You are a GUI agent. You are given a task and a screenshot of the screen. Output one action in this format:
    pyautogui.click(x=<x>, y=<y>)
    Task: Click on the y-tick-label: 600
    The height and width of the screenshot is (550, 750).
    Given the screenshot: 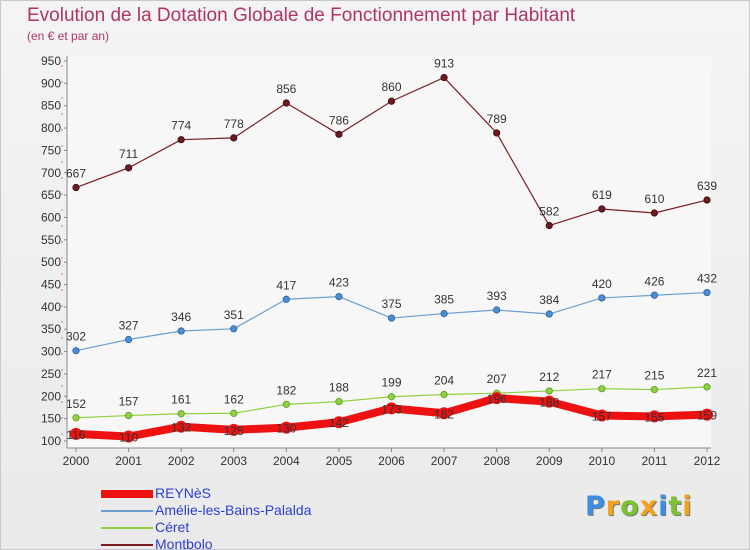 What is the action you would take?
    pyautogui.click(x=51, y=217)
    